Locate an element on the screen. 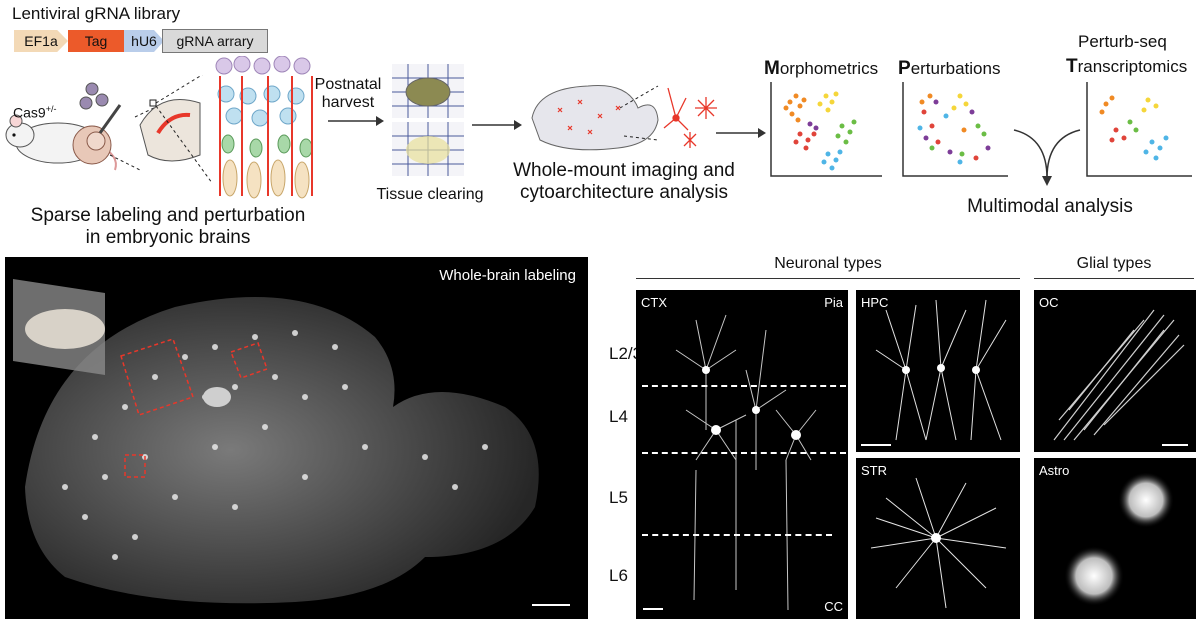 The image size is (1200, 621). morphometrics-scatter is located at coordinates (826, 129).